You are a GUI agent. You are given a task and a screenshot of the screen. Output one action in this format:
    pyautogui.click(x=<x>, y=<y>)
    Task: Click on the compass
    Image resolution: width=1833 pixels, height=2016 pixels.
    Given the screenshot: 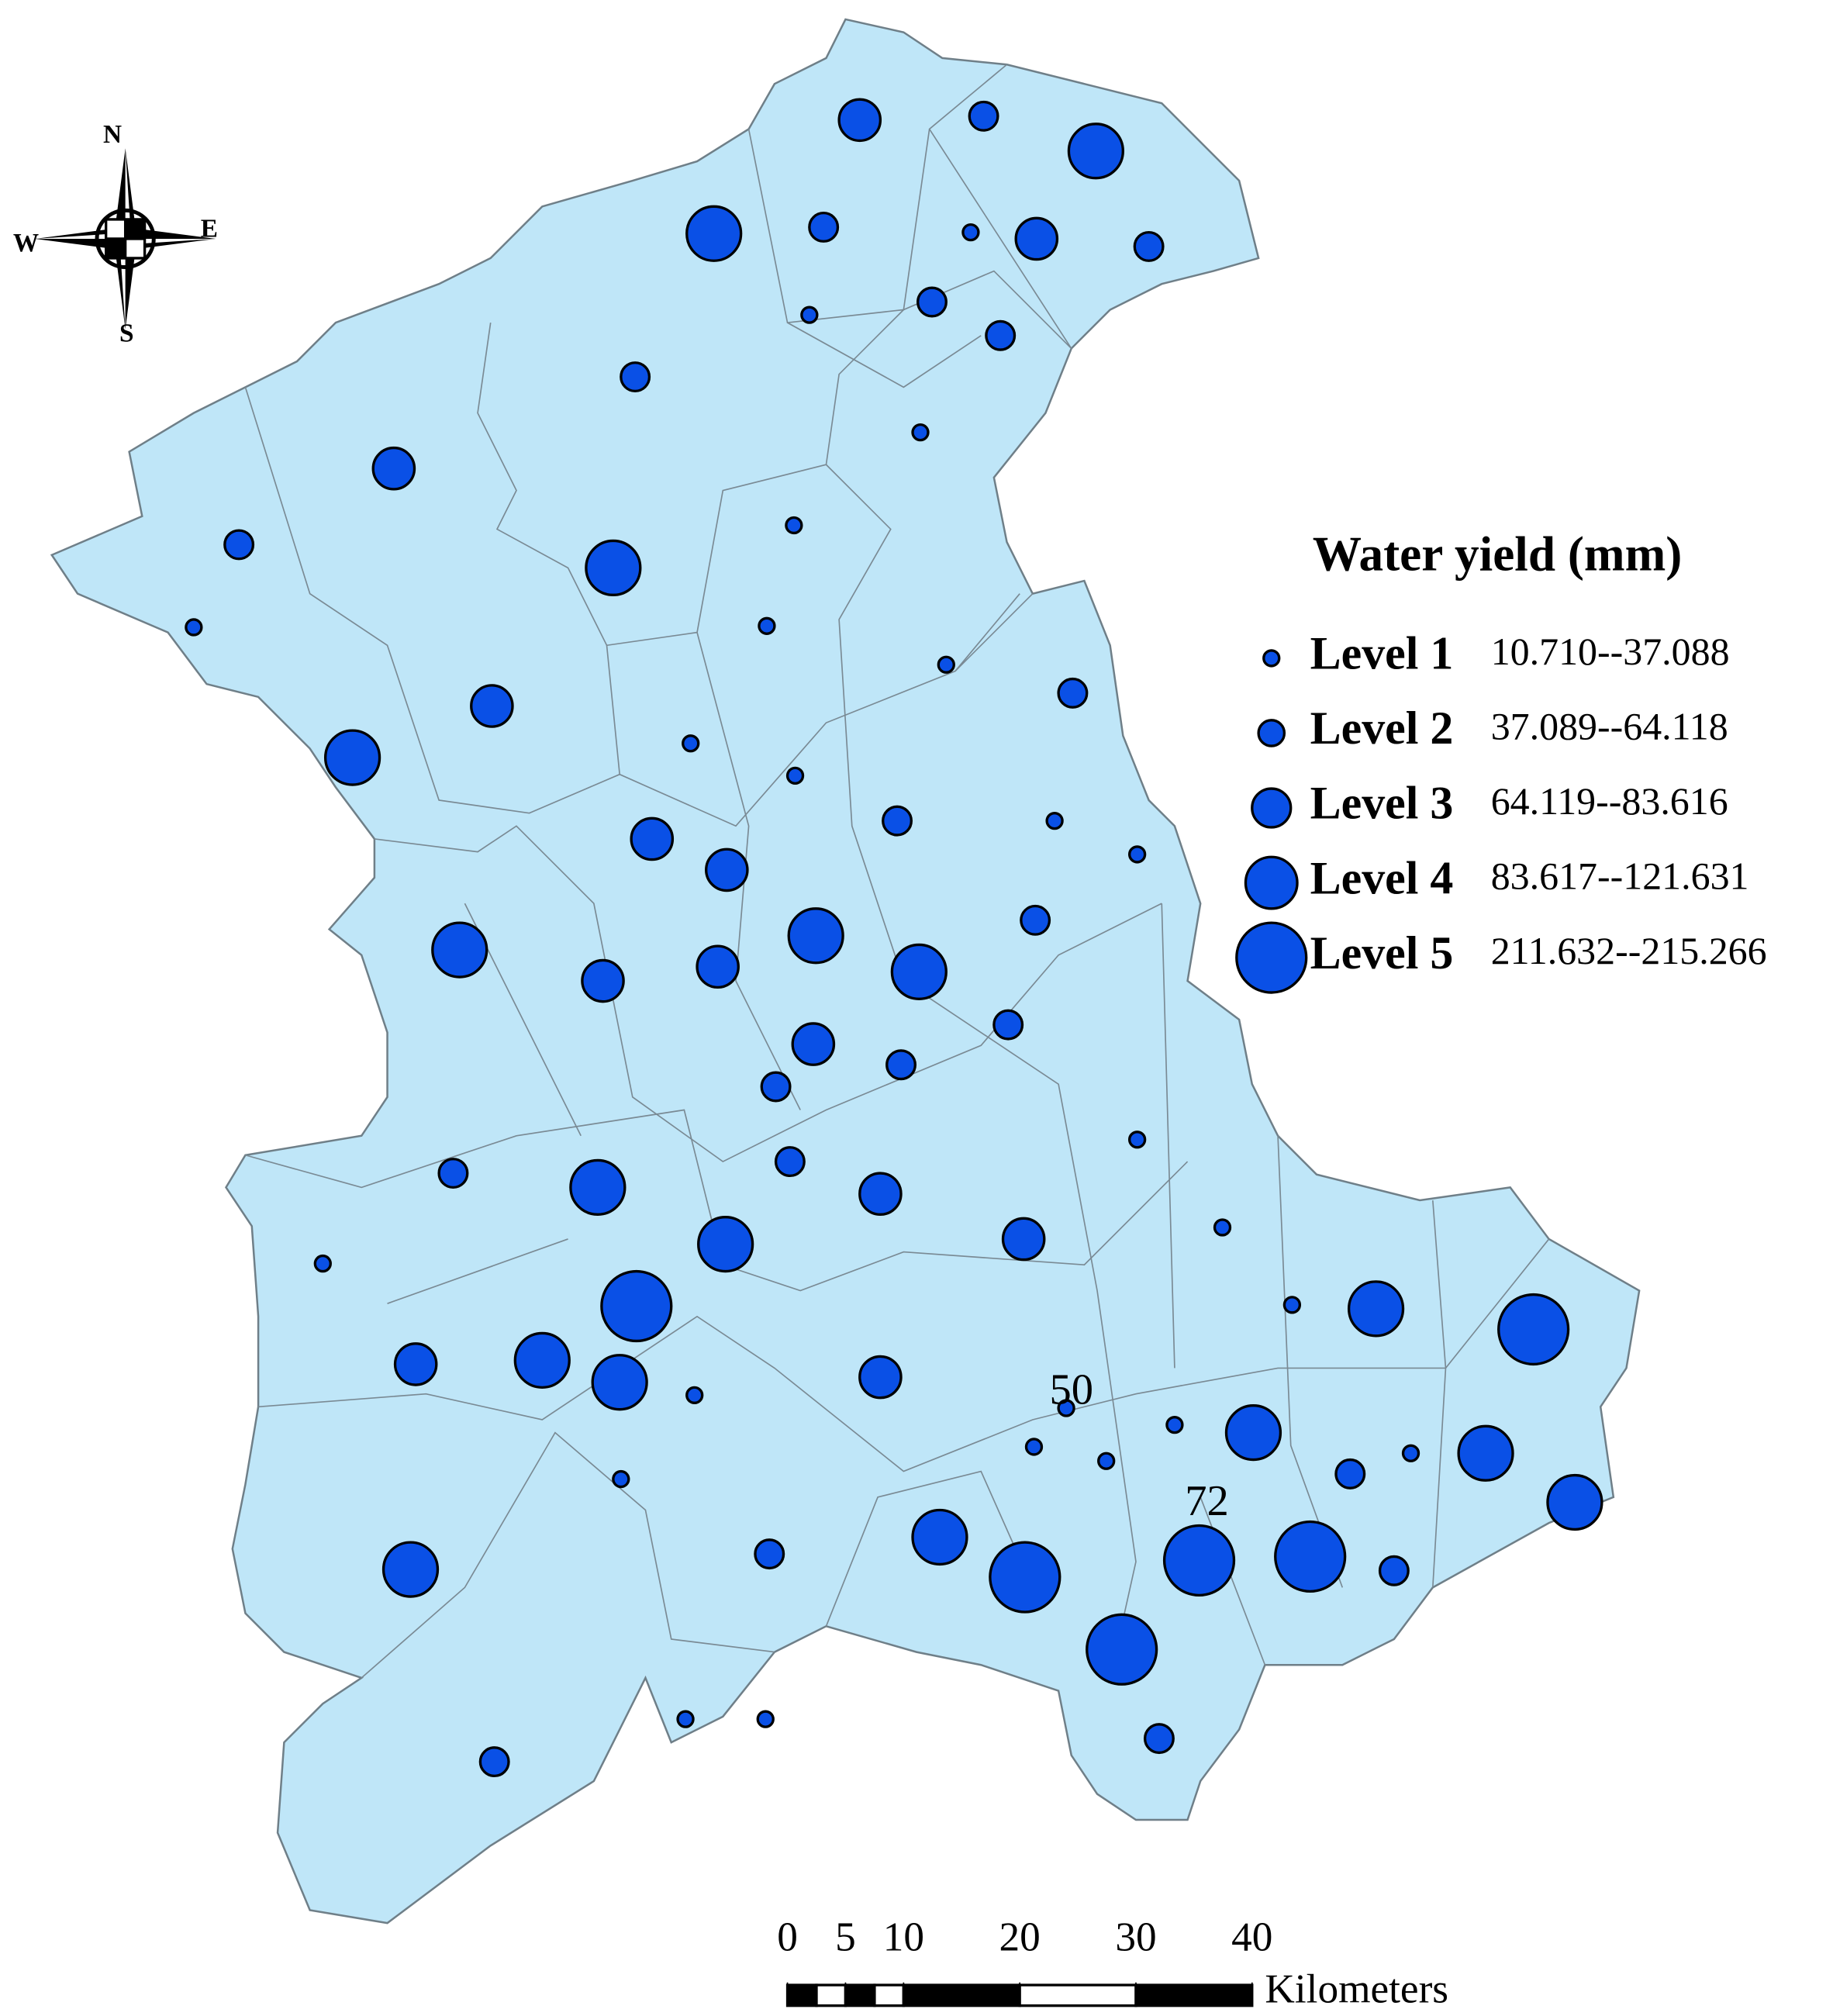 What is the action you would take?
    pyautogui.click(x=125, y=239)
    